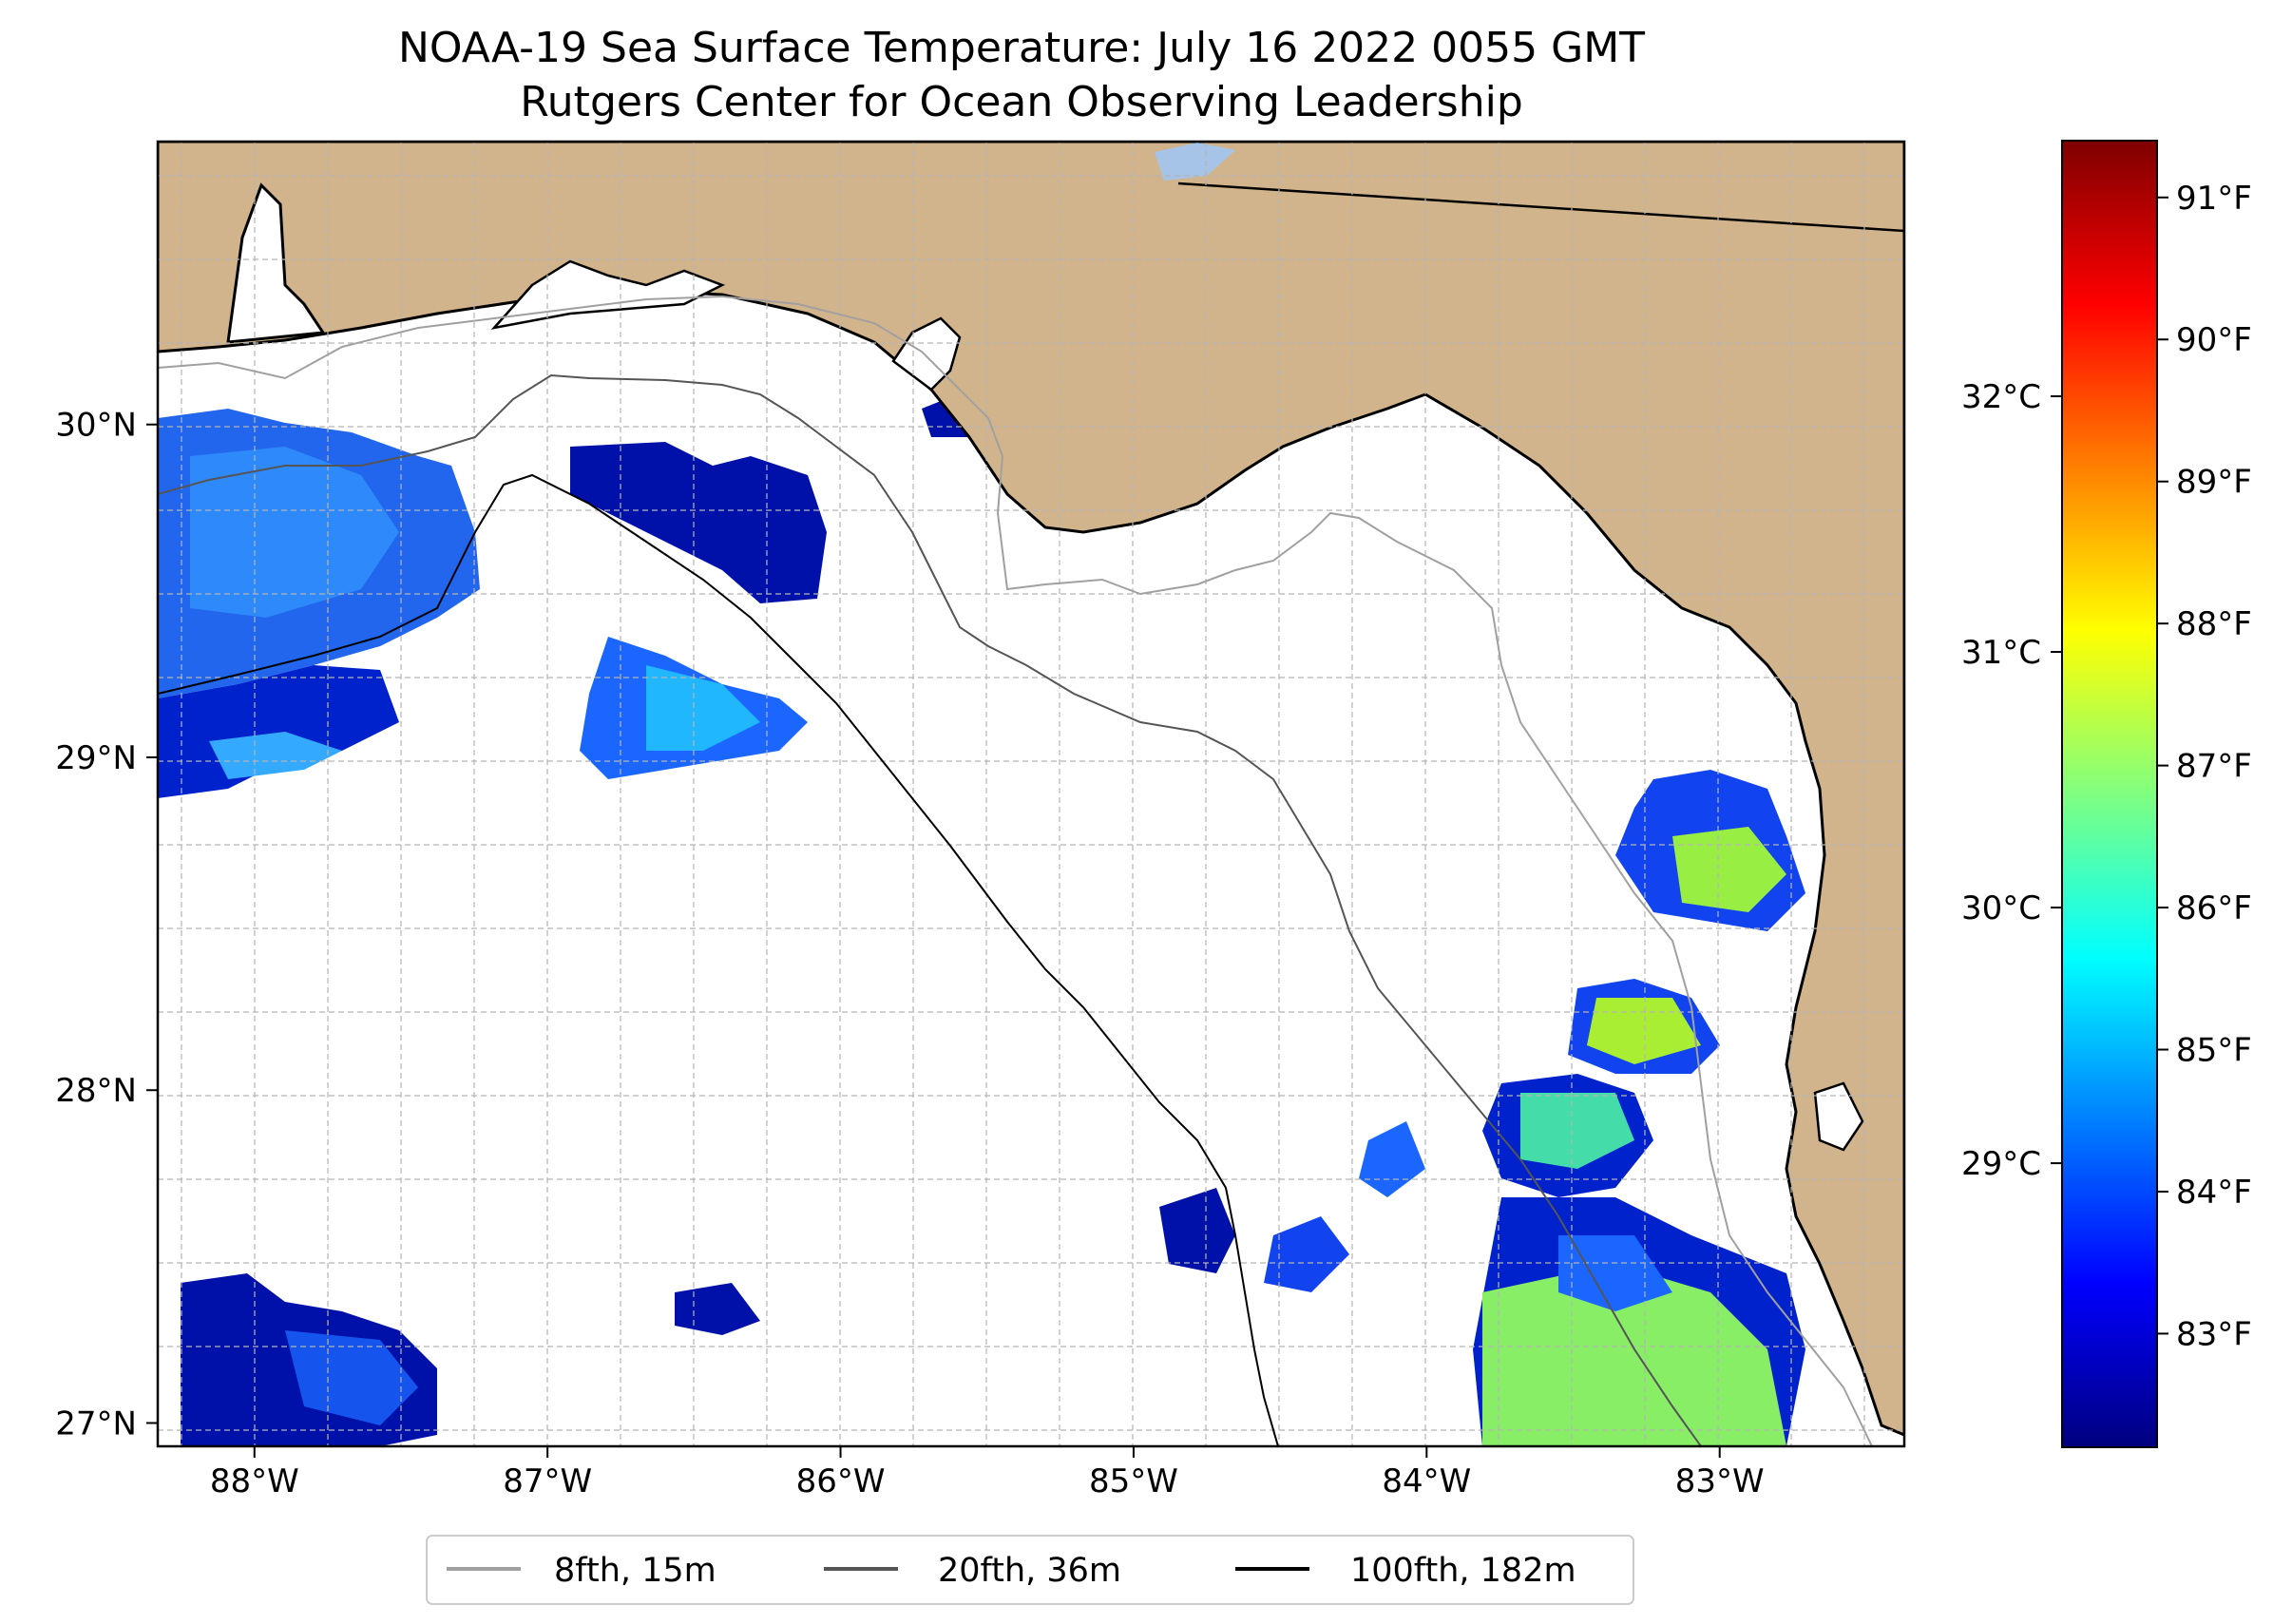 This screenshot has height=1624, width=2292. What do you see at coordinates (2109, 794) in the screenshot?
I see `colorbar` at bounding box center [2109, 794].